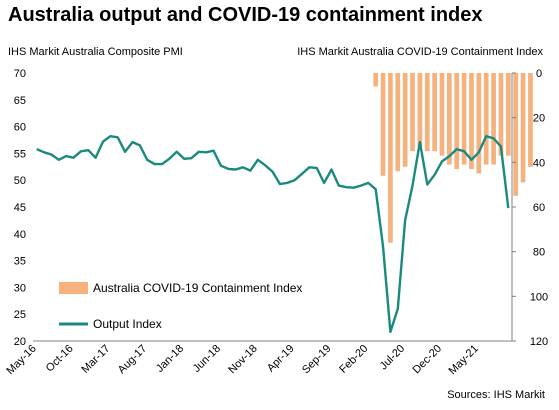  Describe the element at coordinates (281, 359) in the screenshot. I see `x-tick-label: Apr-19` at that location.